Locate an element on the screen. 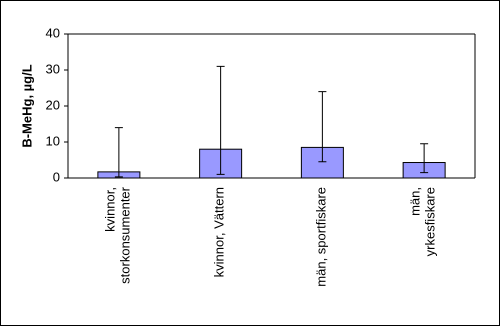  y-tick-label: 30 is located at coordinates (53, 68).